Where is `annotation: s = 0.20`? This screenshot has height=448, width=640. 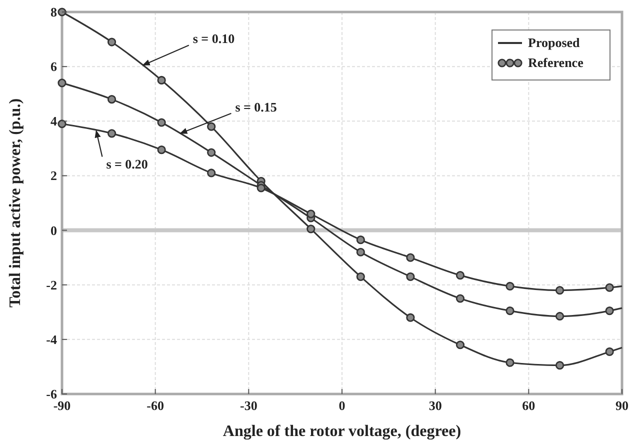 annotation: s = 0.20 is located at coordinates (127, 164).